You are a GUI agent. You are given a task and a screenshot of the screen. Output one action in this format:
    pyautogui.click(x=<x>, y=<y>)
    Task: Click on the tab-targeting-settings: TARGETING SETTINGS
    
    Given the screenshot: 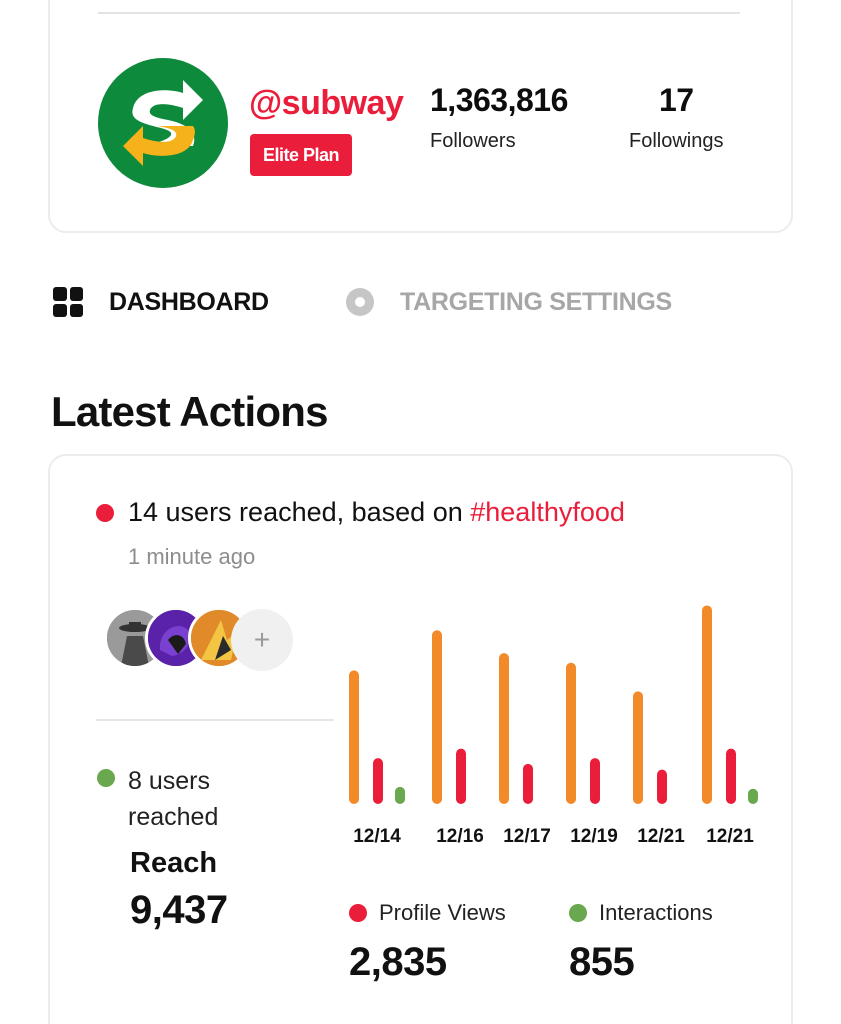 What is the action you would take?
    pyautogui.click(x=509, y=302)
    